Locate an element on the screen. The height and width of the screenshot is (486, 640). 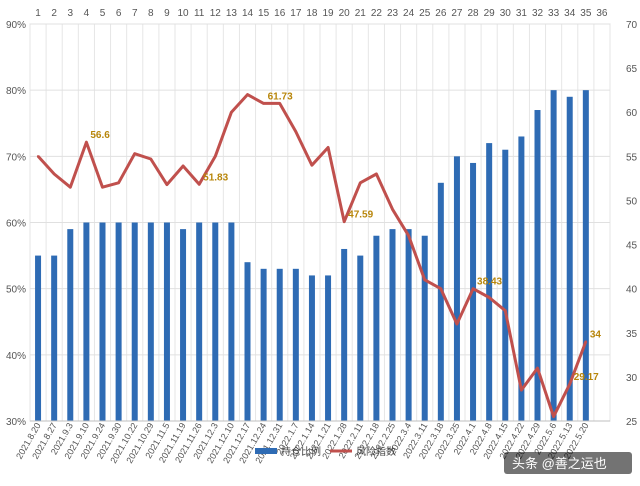
top-tick-label: 19 is located at coordinates (328, 13).